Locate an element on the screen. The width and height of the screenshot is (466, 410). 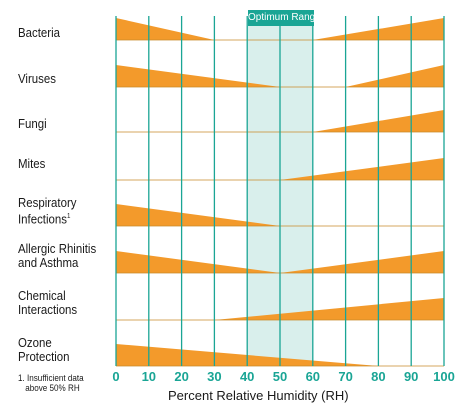
x-axis-title: Percent Relative Humidity (RH) is located at coordinates (258, 395).